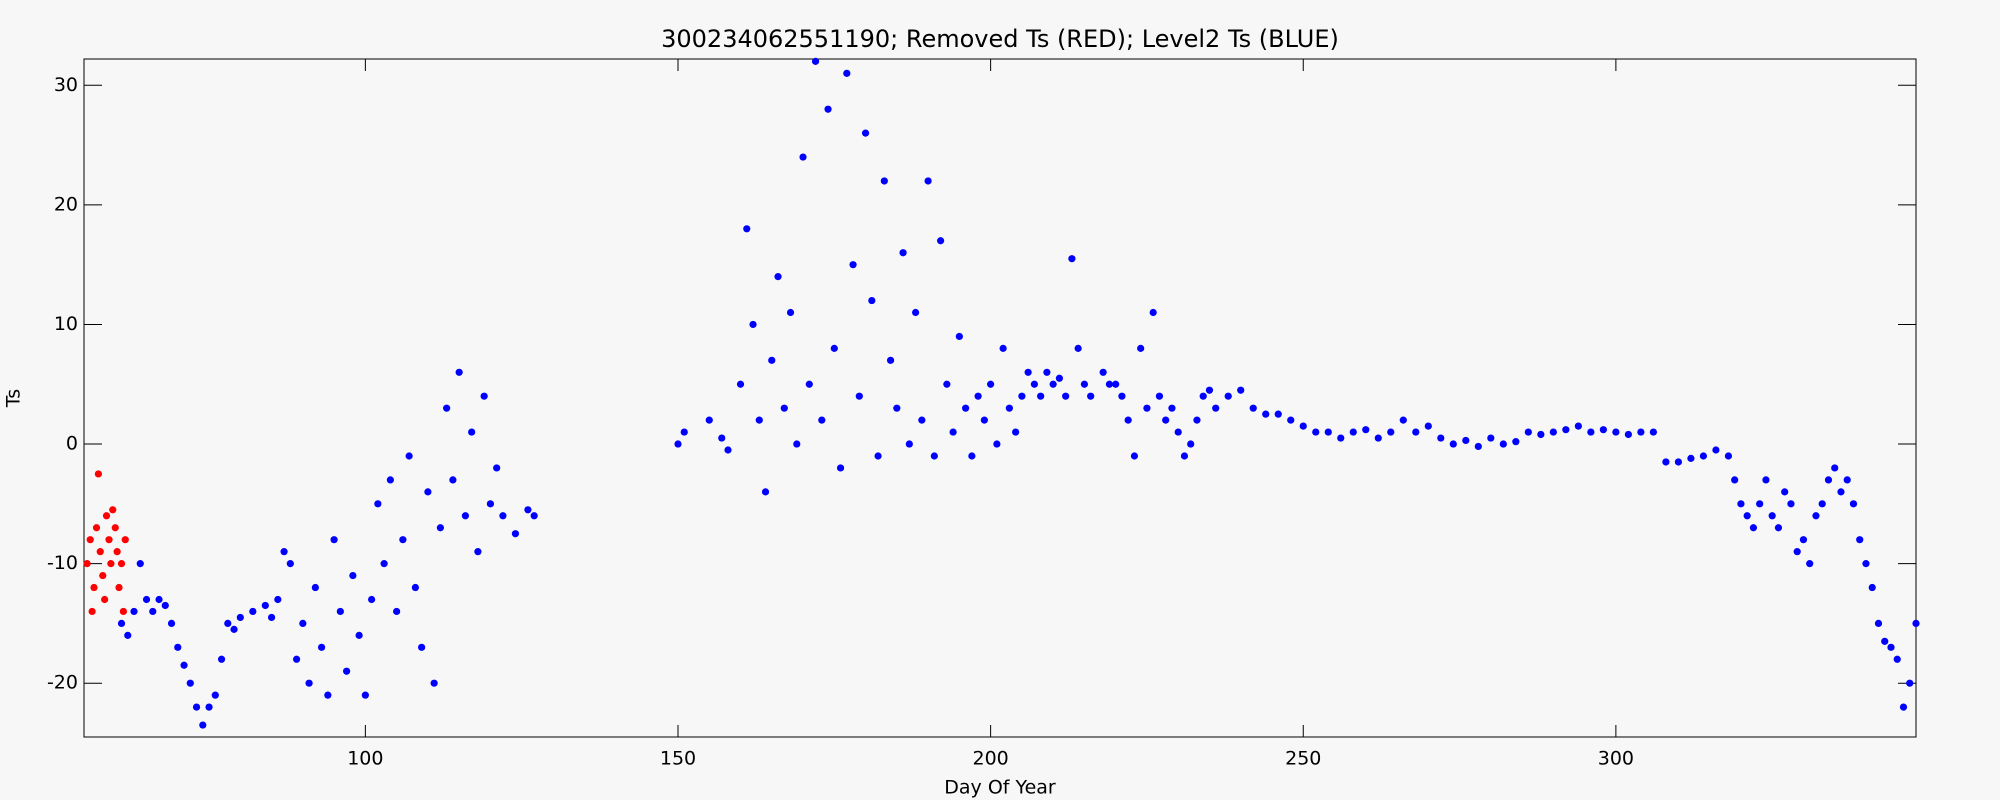  Describe the element at coordinates (66, 204) in the screenshot. I see `y-tick-label: 20` at that location.